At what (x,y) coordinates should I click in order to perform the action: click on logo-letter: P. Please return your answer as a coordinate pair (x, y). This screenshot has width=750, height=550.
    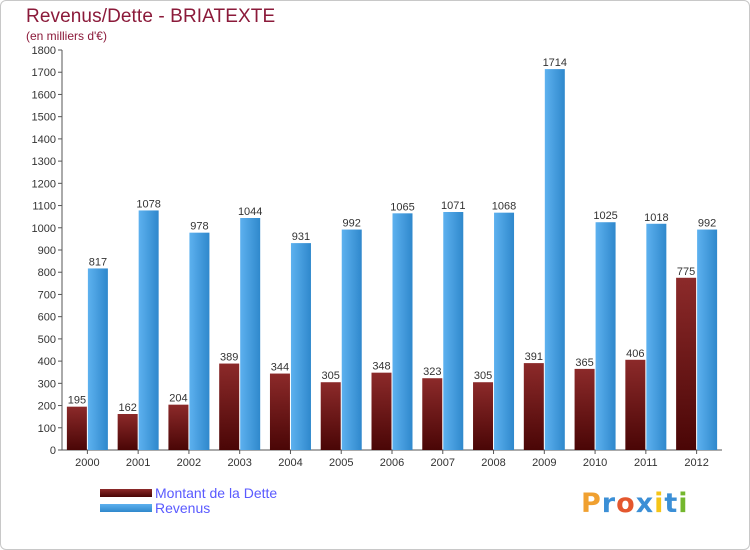
    Looking at the image, I should click on (591, 503).